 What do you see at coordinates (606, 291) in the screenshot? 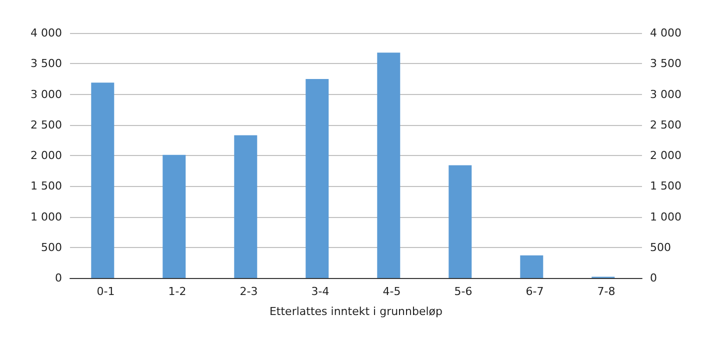
I see `x-tick-label: 7-8` at bounding box center [606, 291].